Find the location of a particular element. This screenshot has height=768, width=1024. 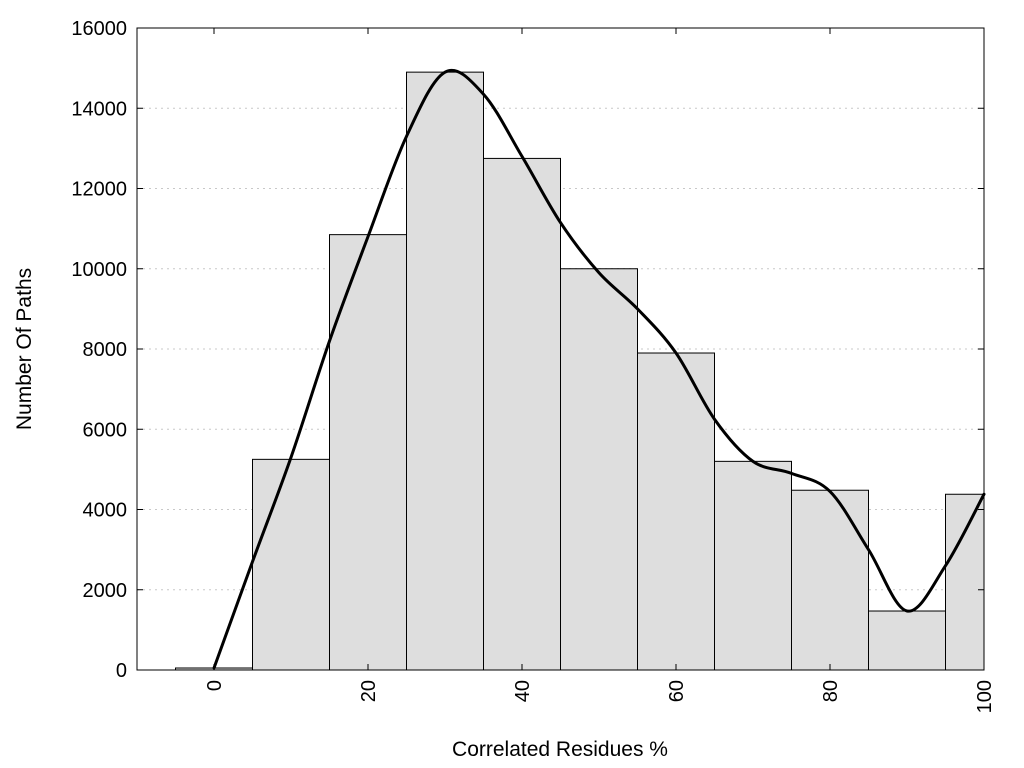

y-tick-label-10000: 10000 is located at coordinates (99, 270).